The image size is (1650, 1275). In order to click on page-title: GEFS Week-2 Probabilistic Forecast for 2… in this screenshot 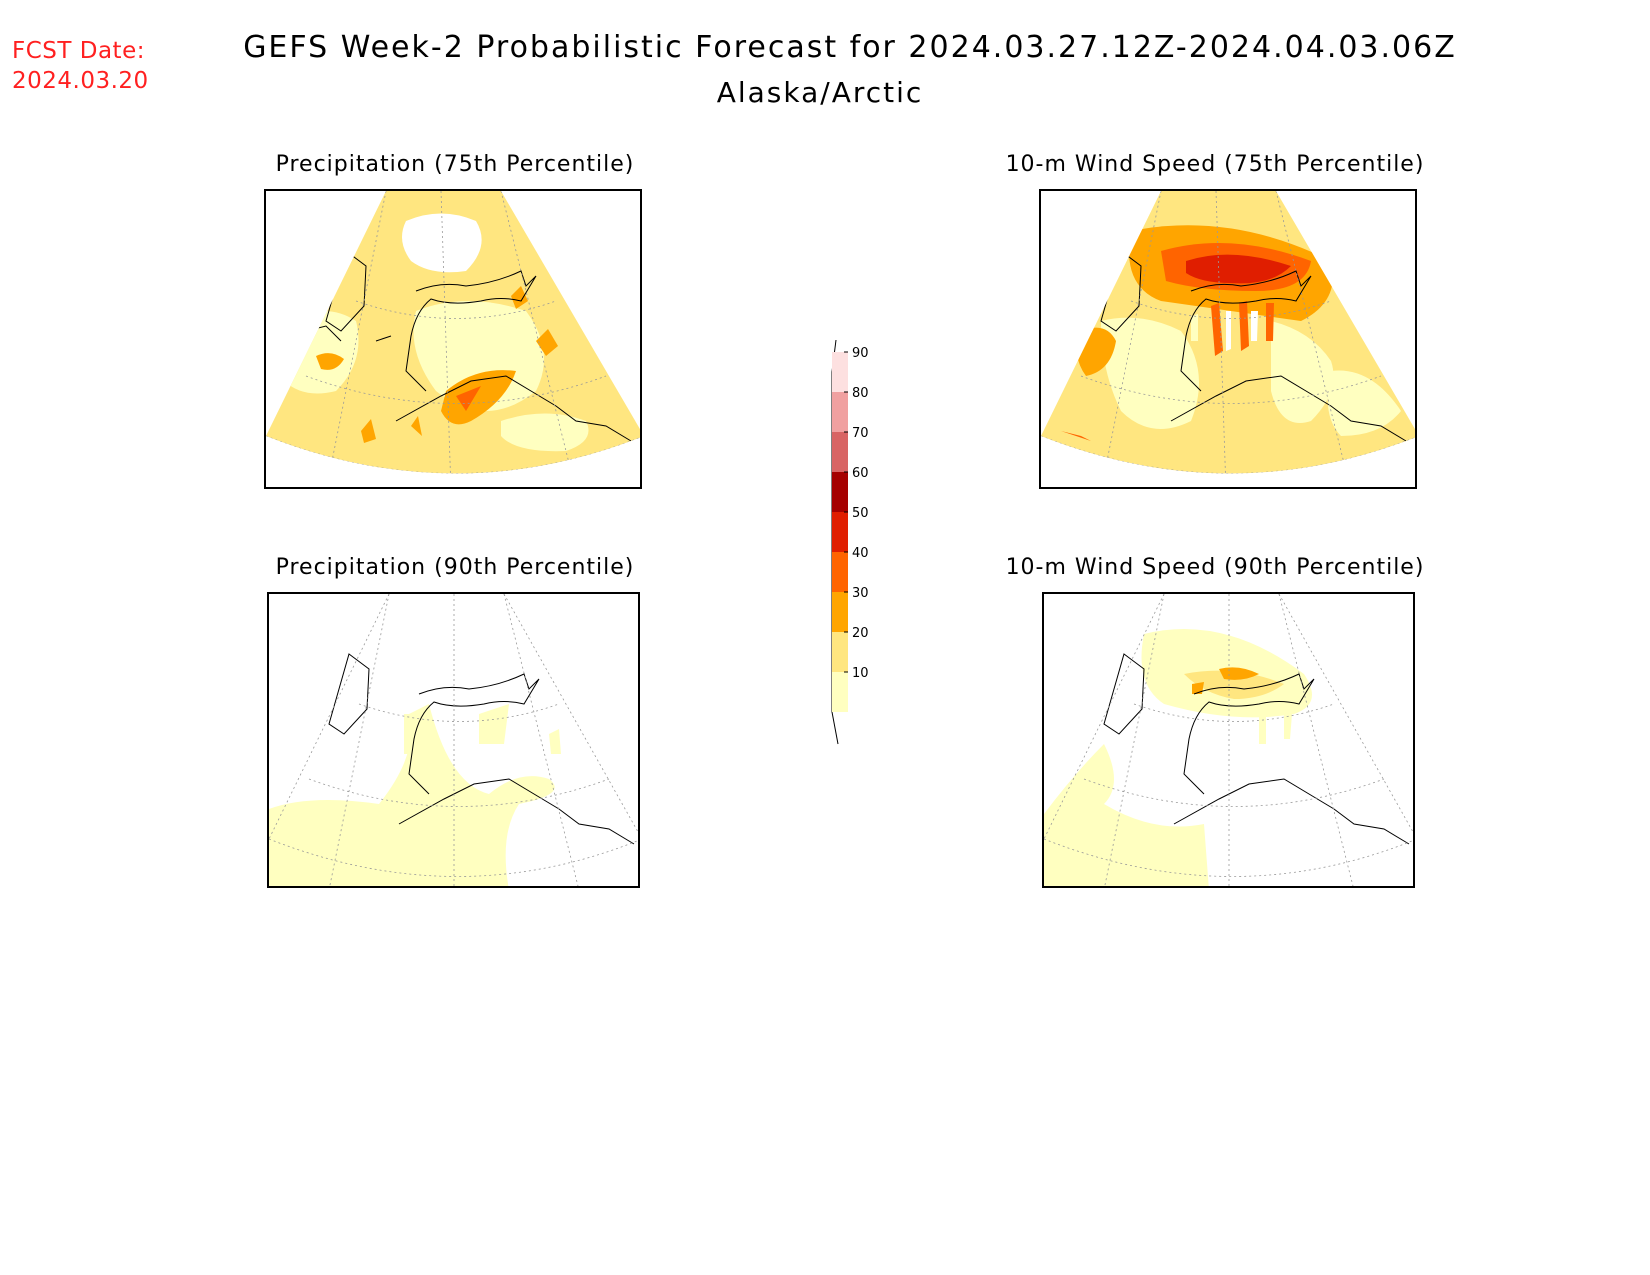, I will do `click(850, 47)`.